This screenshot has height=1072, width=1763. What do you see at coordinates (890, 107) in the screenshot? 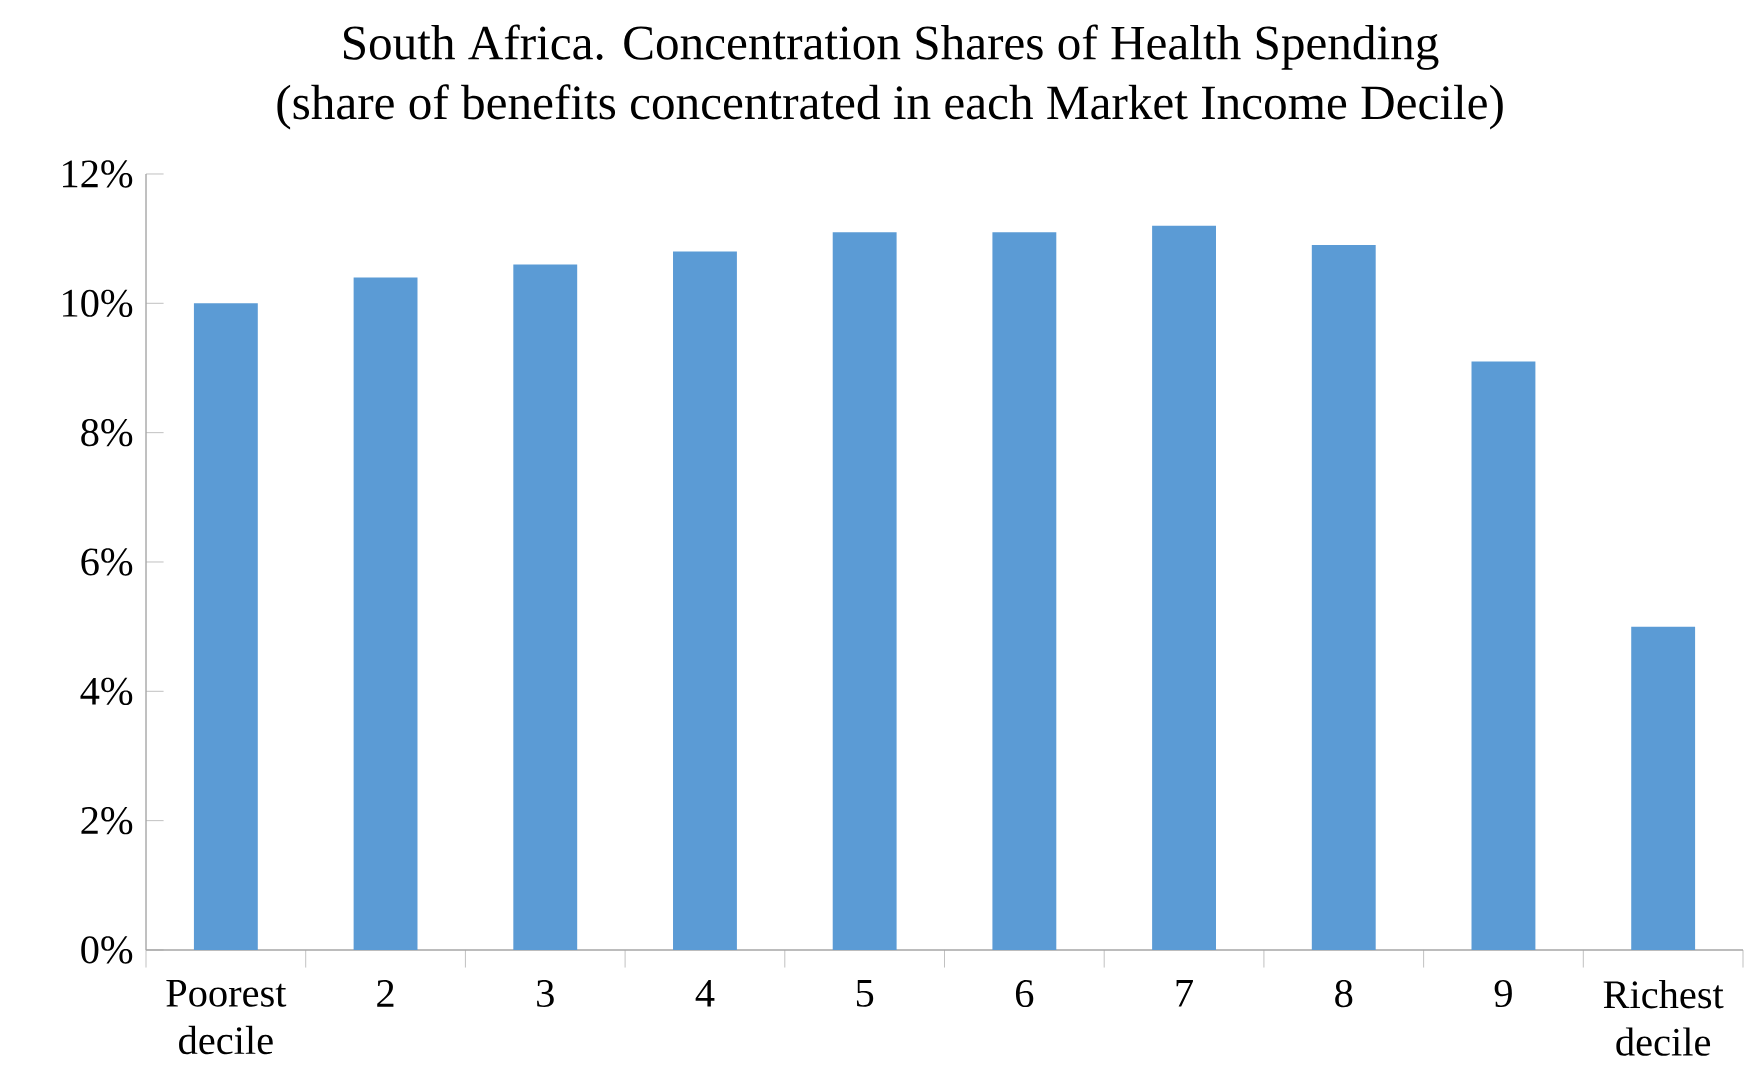
I see `chart-subtitle: (share of benefits concentrated in each Market Income Decile)` at bounding box center [890, 107].